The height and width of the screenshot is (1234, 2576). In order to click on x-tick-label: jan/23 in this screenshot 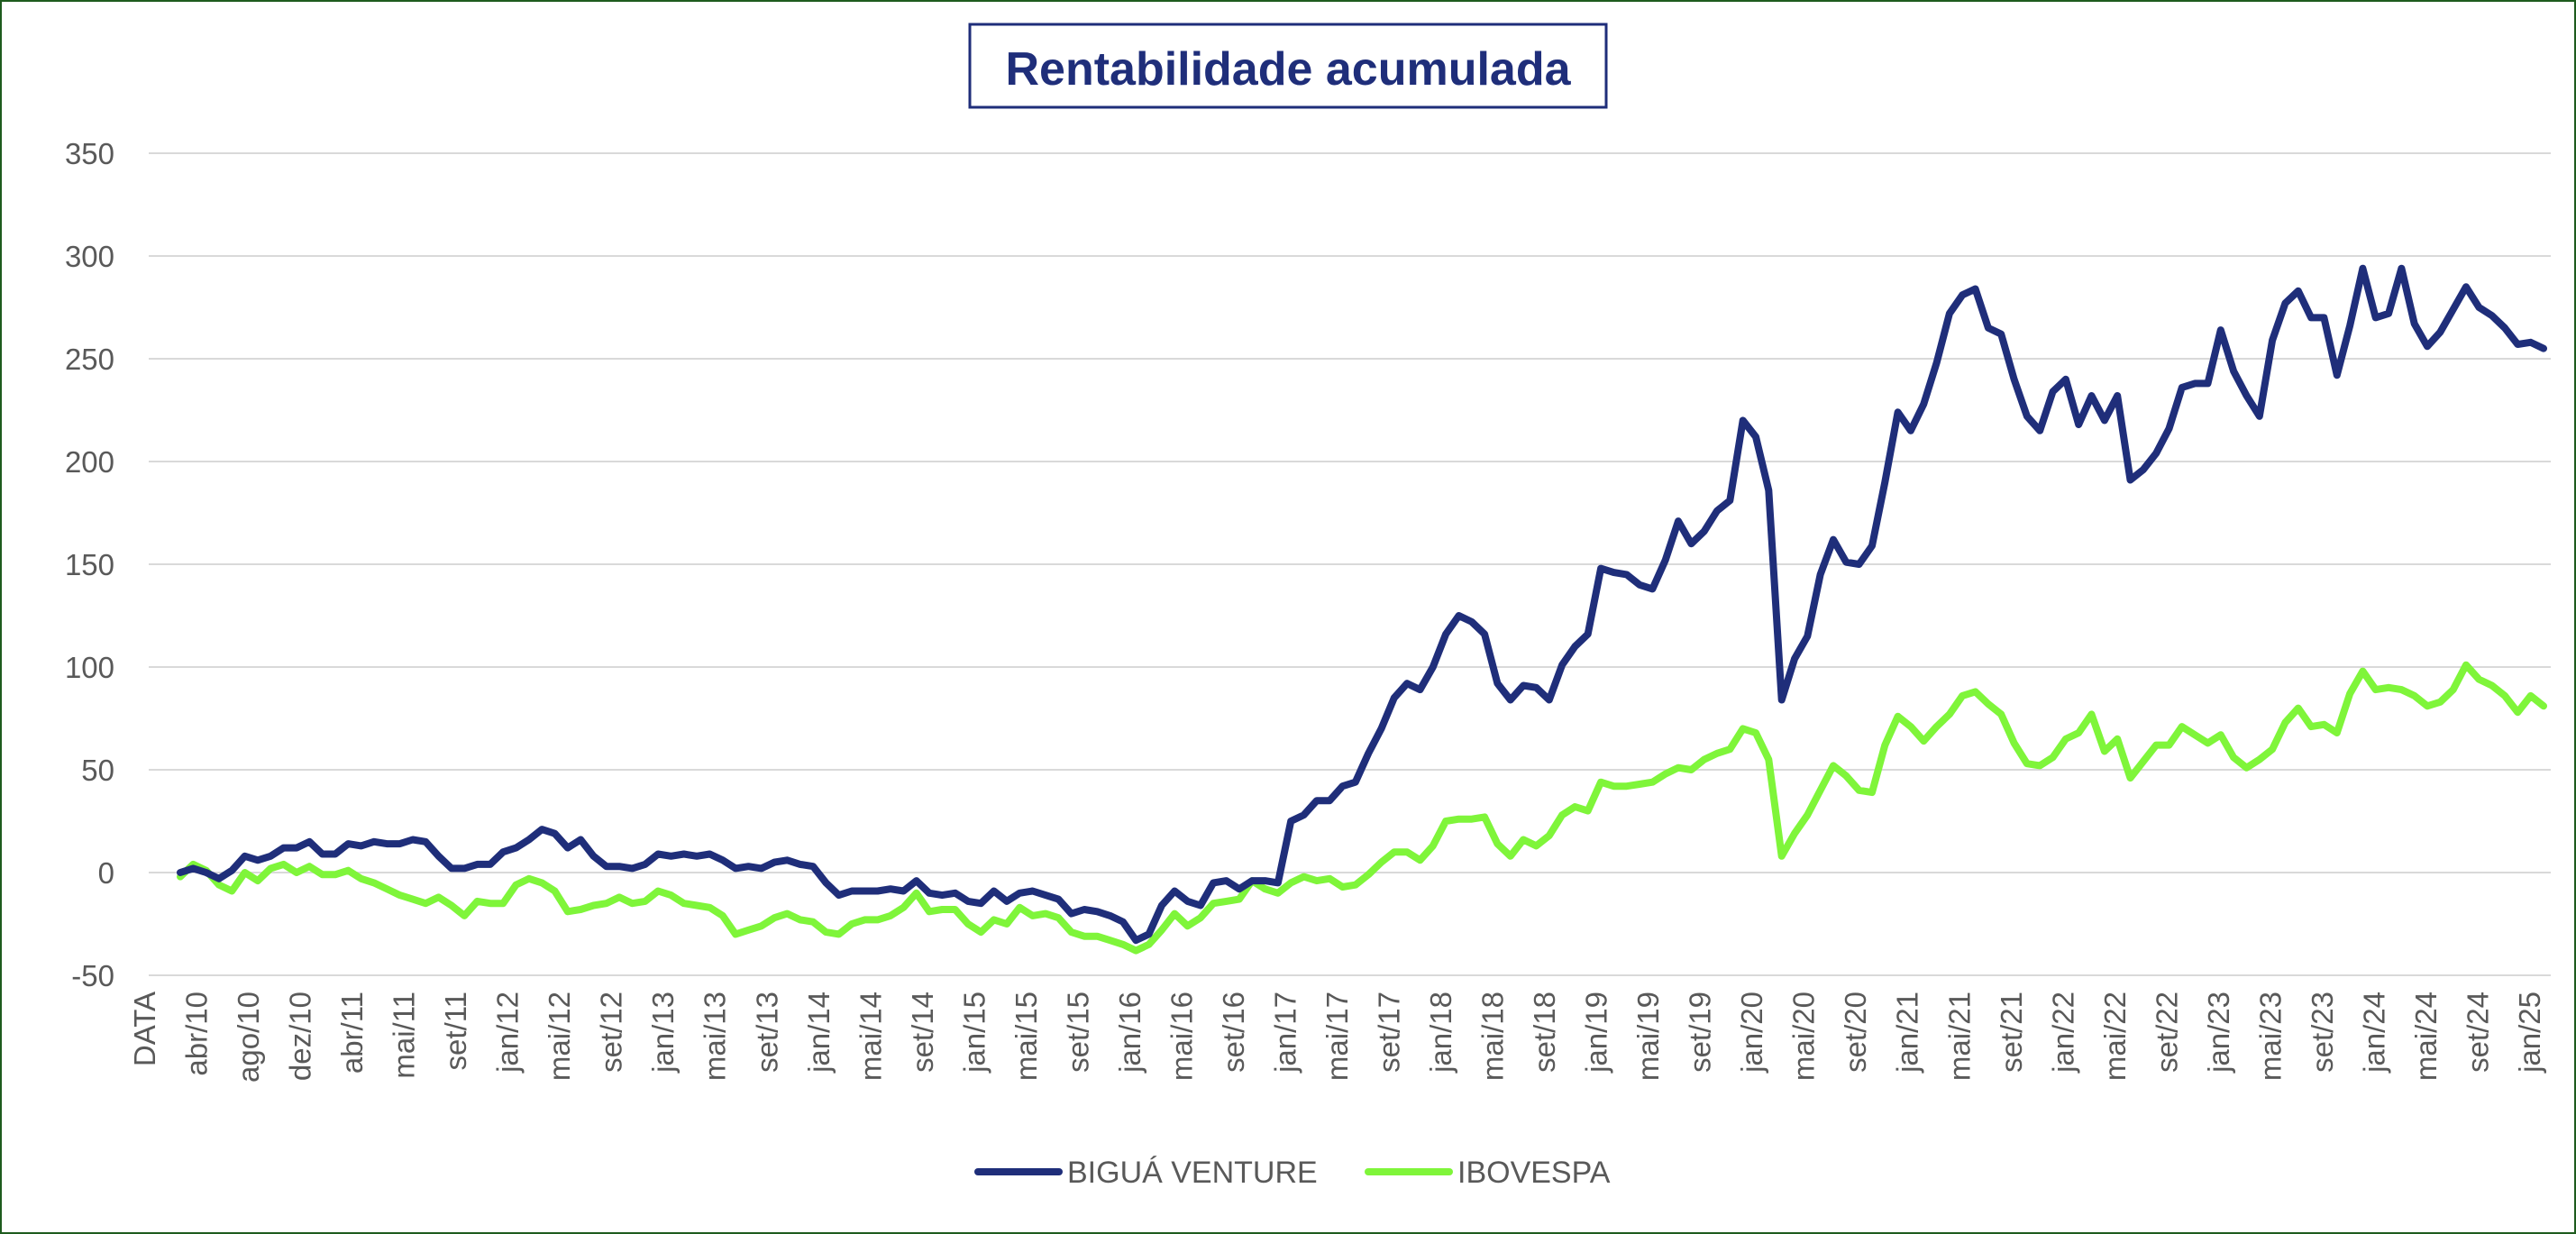, I will do `click(2218, 1033)`.